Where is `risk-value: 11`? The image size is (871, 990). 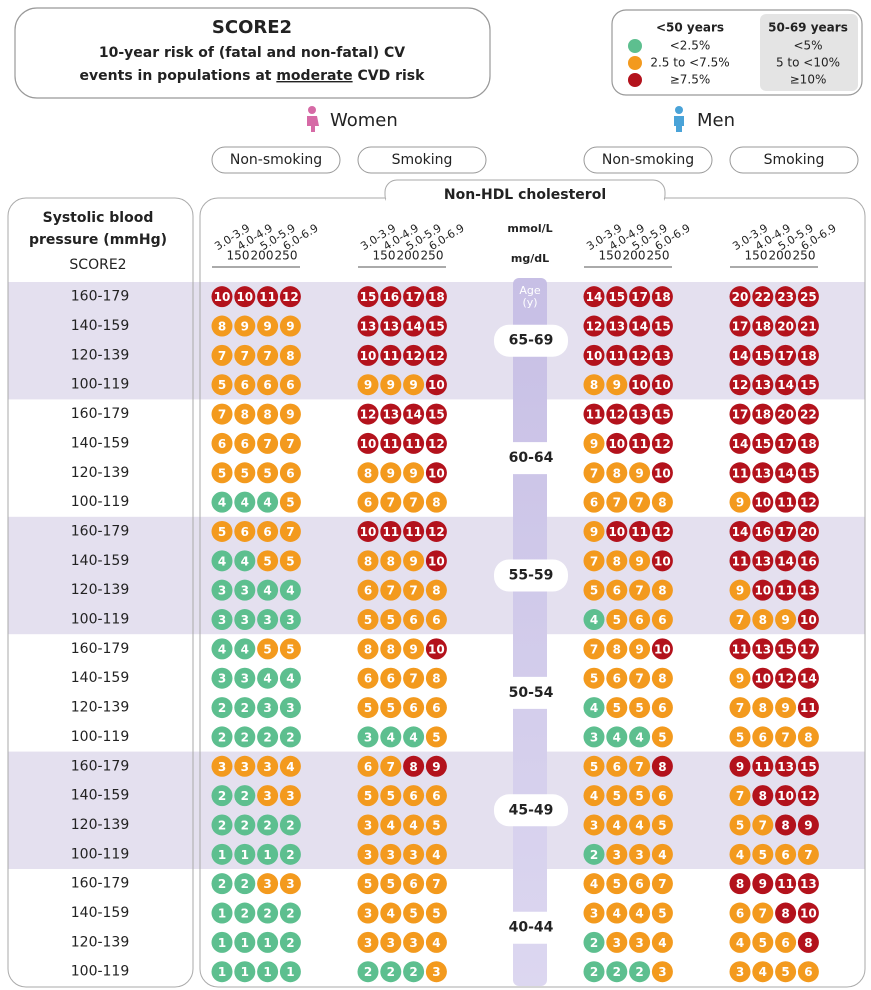 risk-value: 11 is located at coordinates (390, 356).